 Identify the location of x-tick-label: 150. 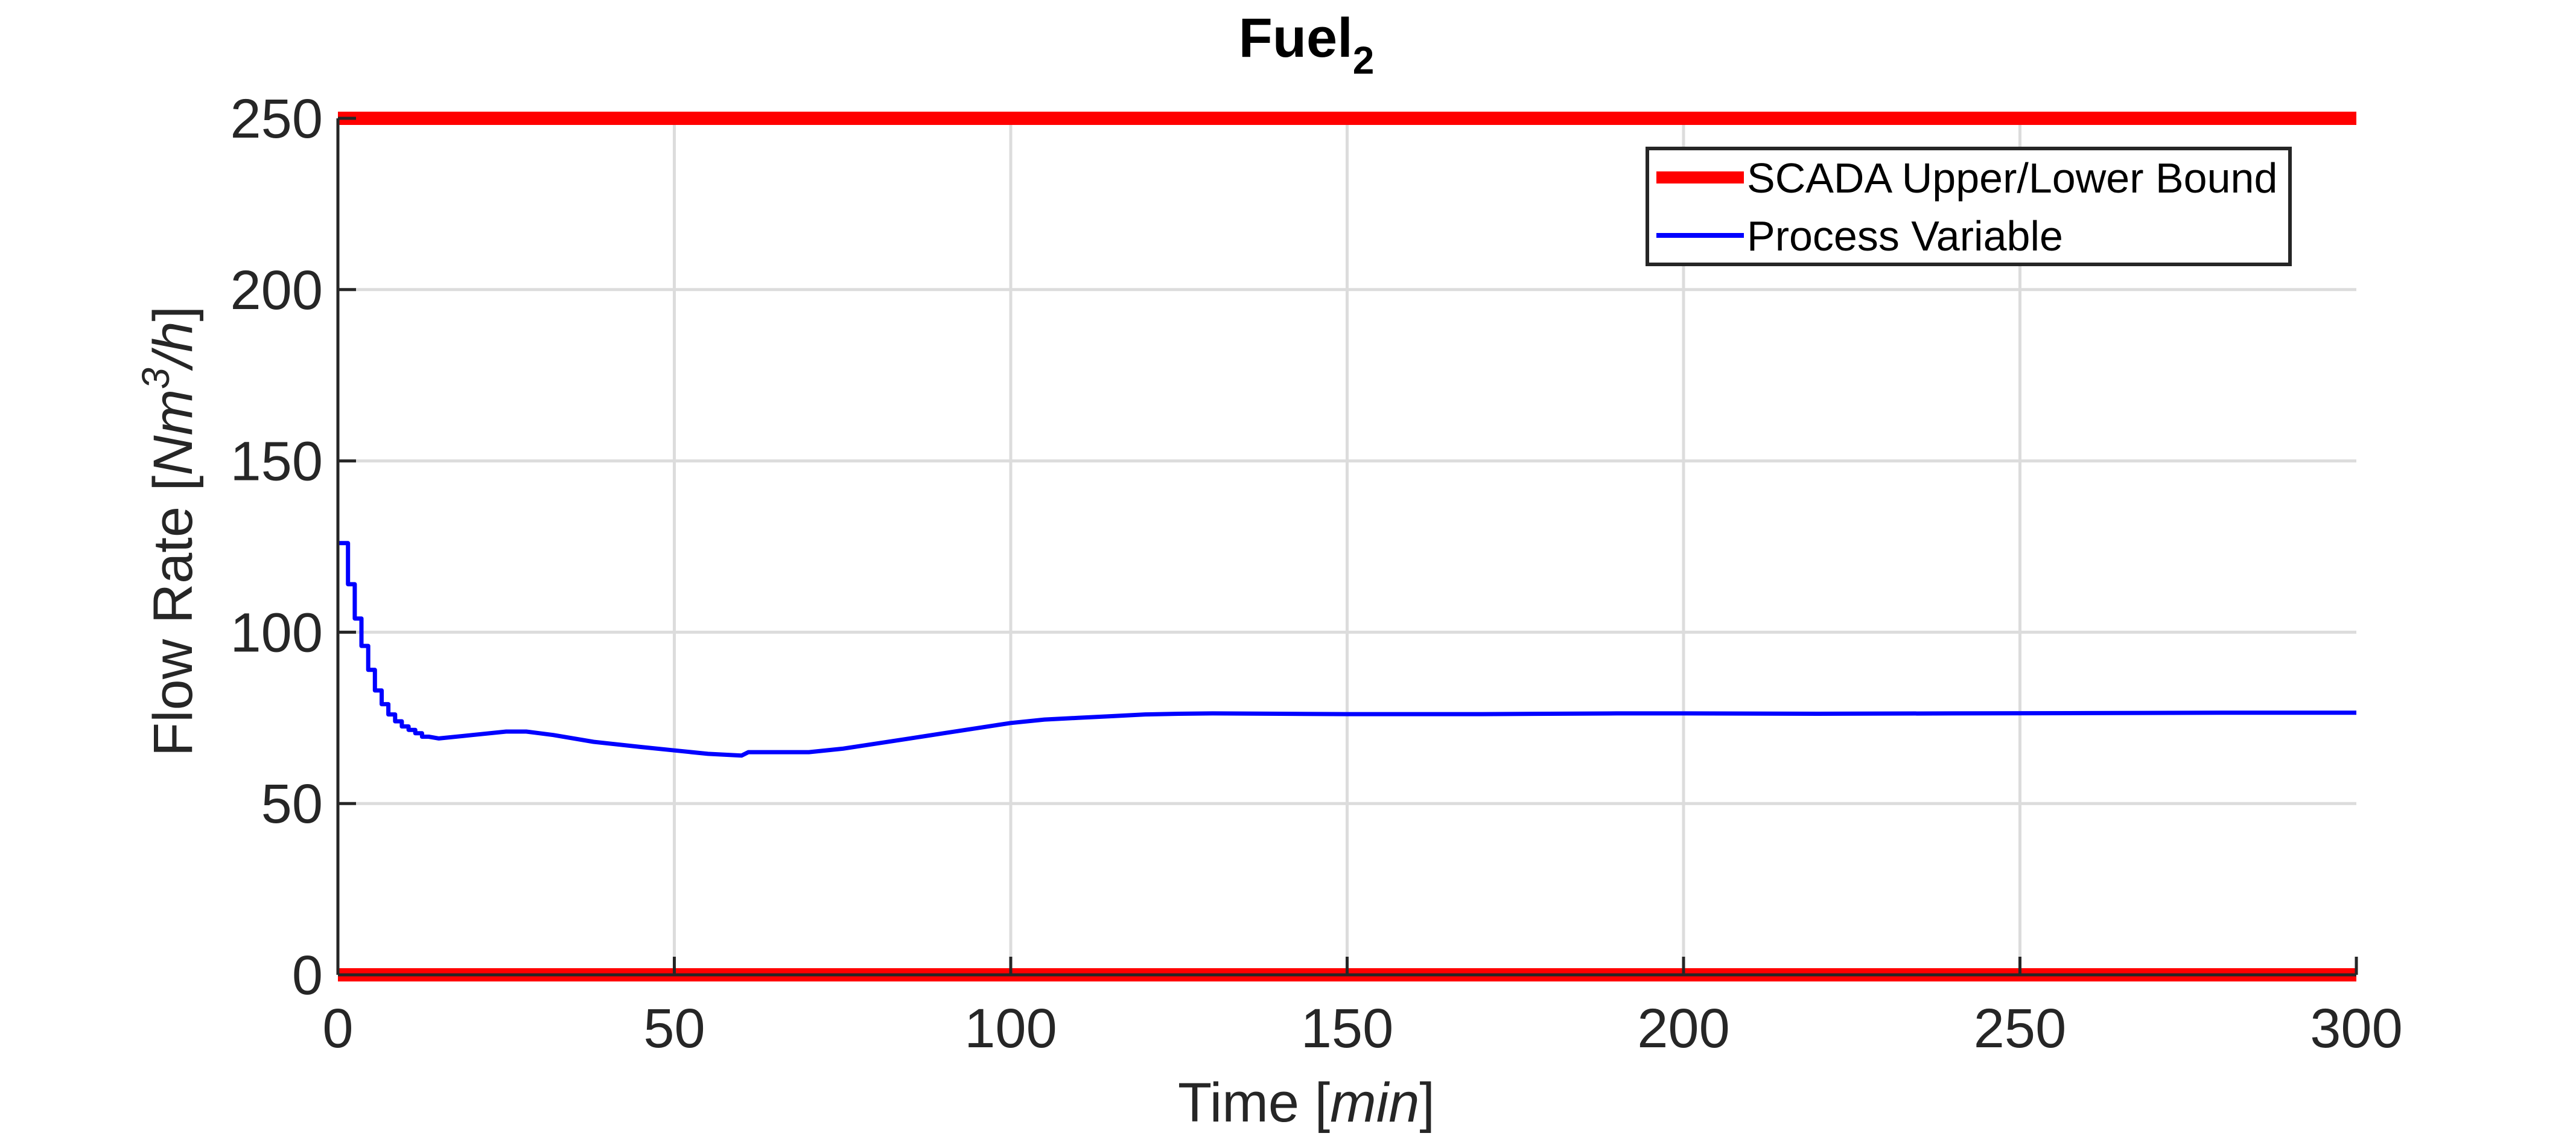
(1348, 1028).